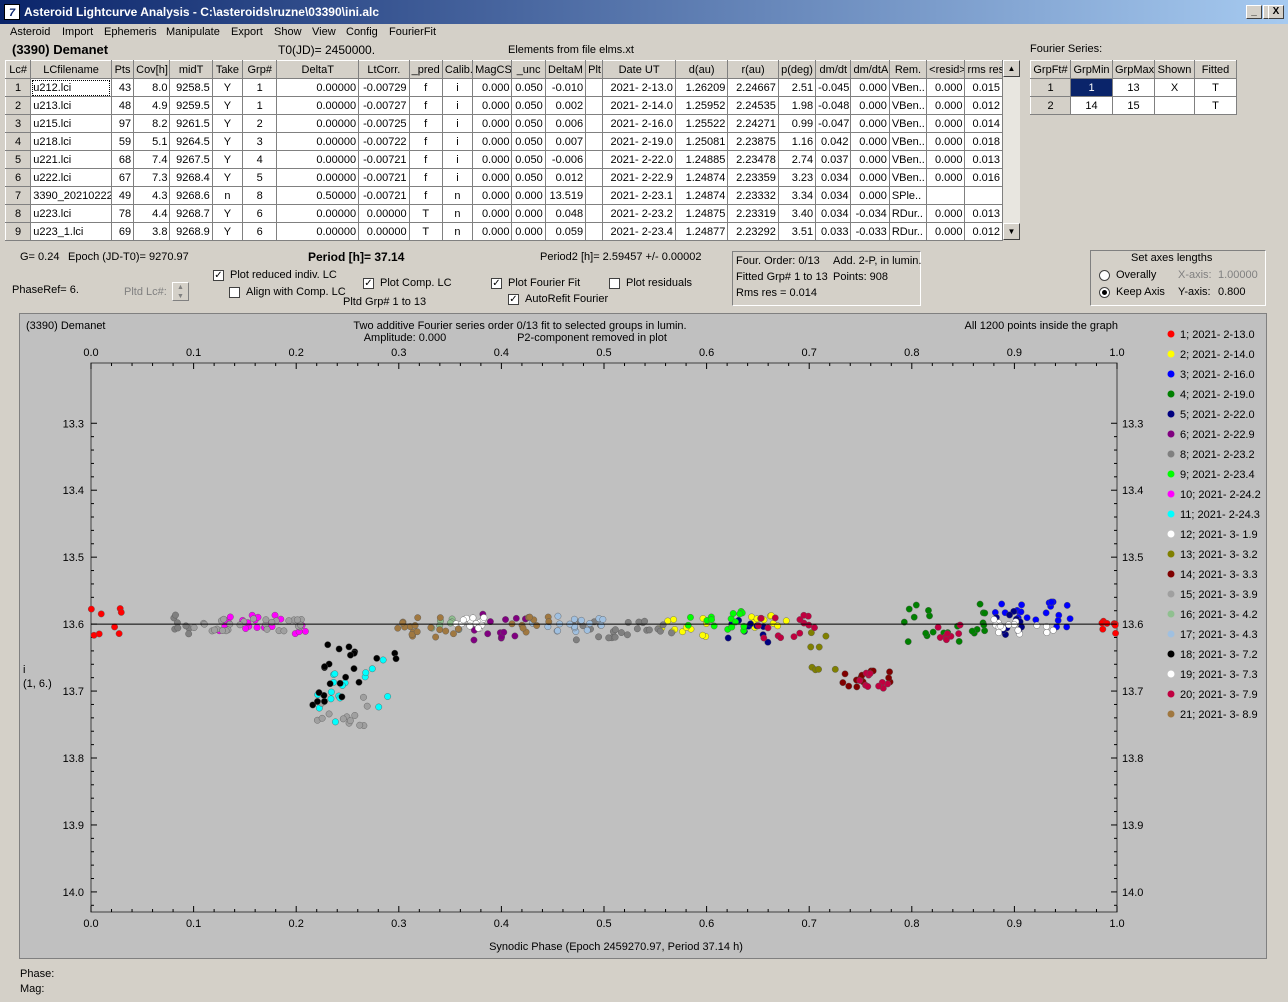 Image resolution: width=1288 pixels, height=1002 pixels. Describe the element at coordinates (983, 231) in the screenshot. I see `table-cell: 0.012` at that location.